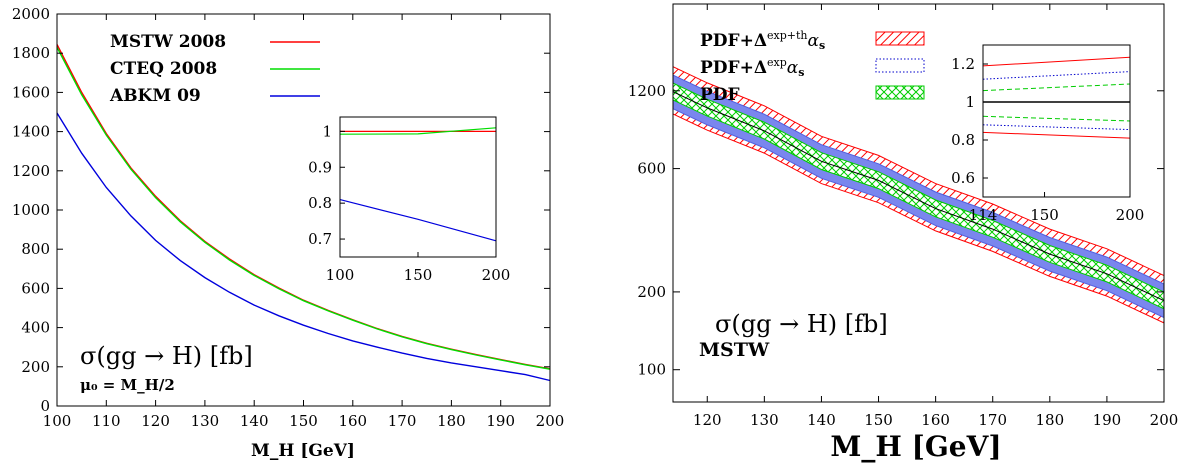  I want to click on left-annotation-sub: μ₀ = M_H/2, so click(127, 385).